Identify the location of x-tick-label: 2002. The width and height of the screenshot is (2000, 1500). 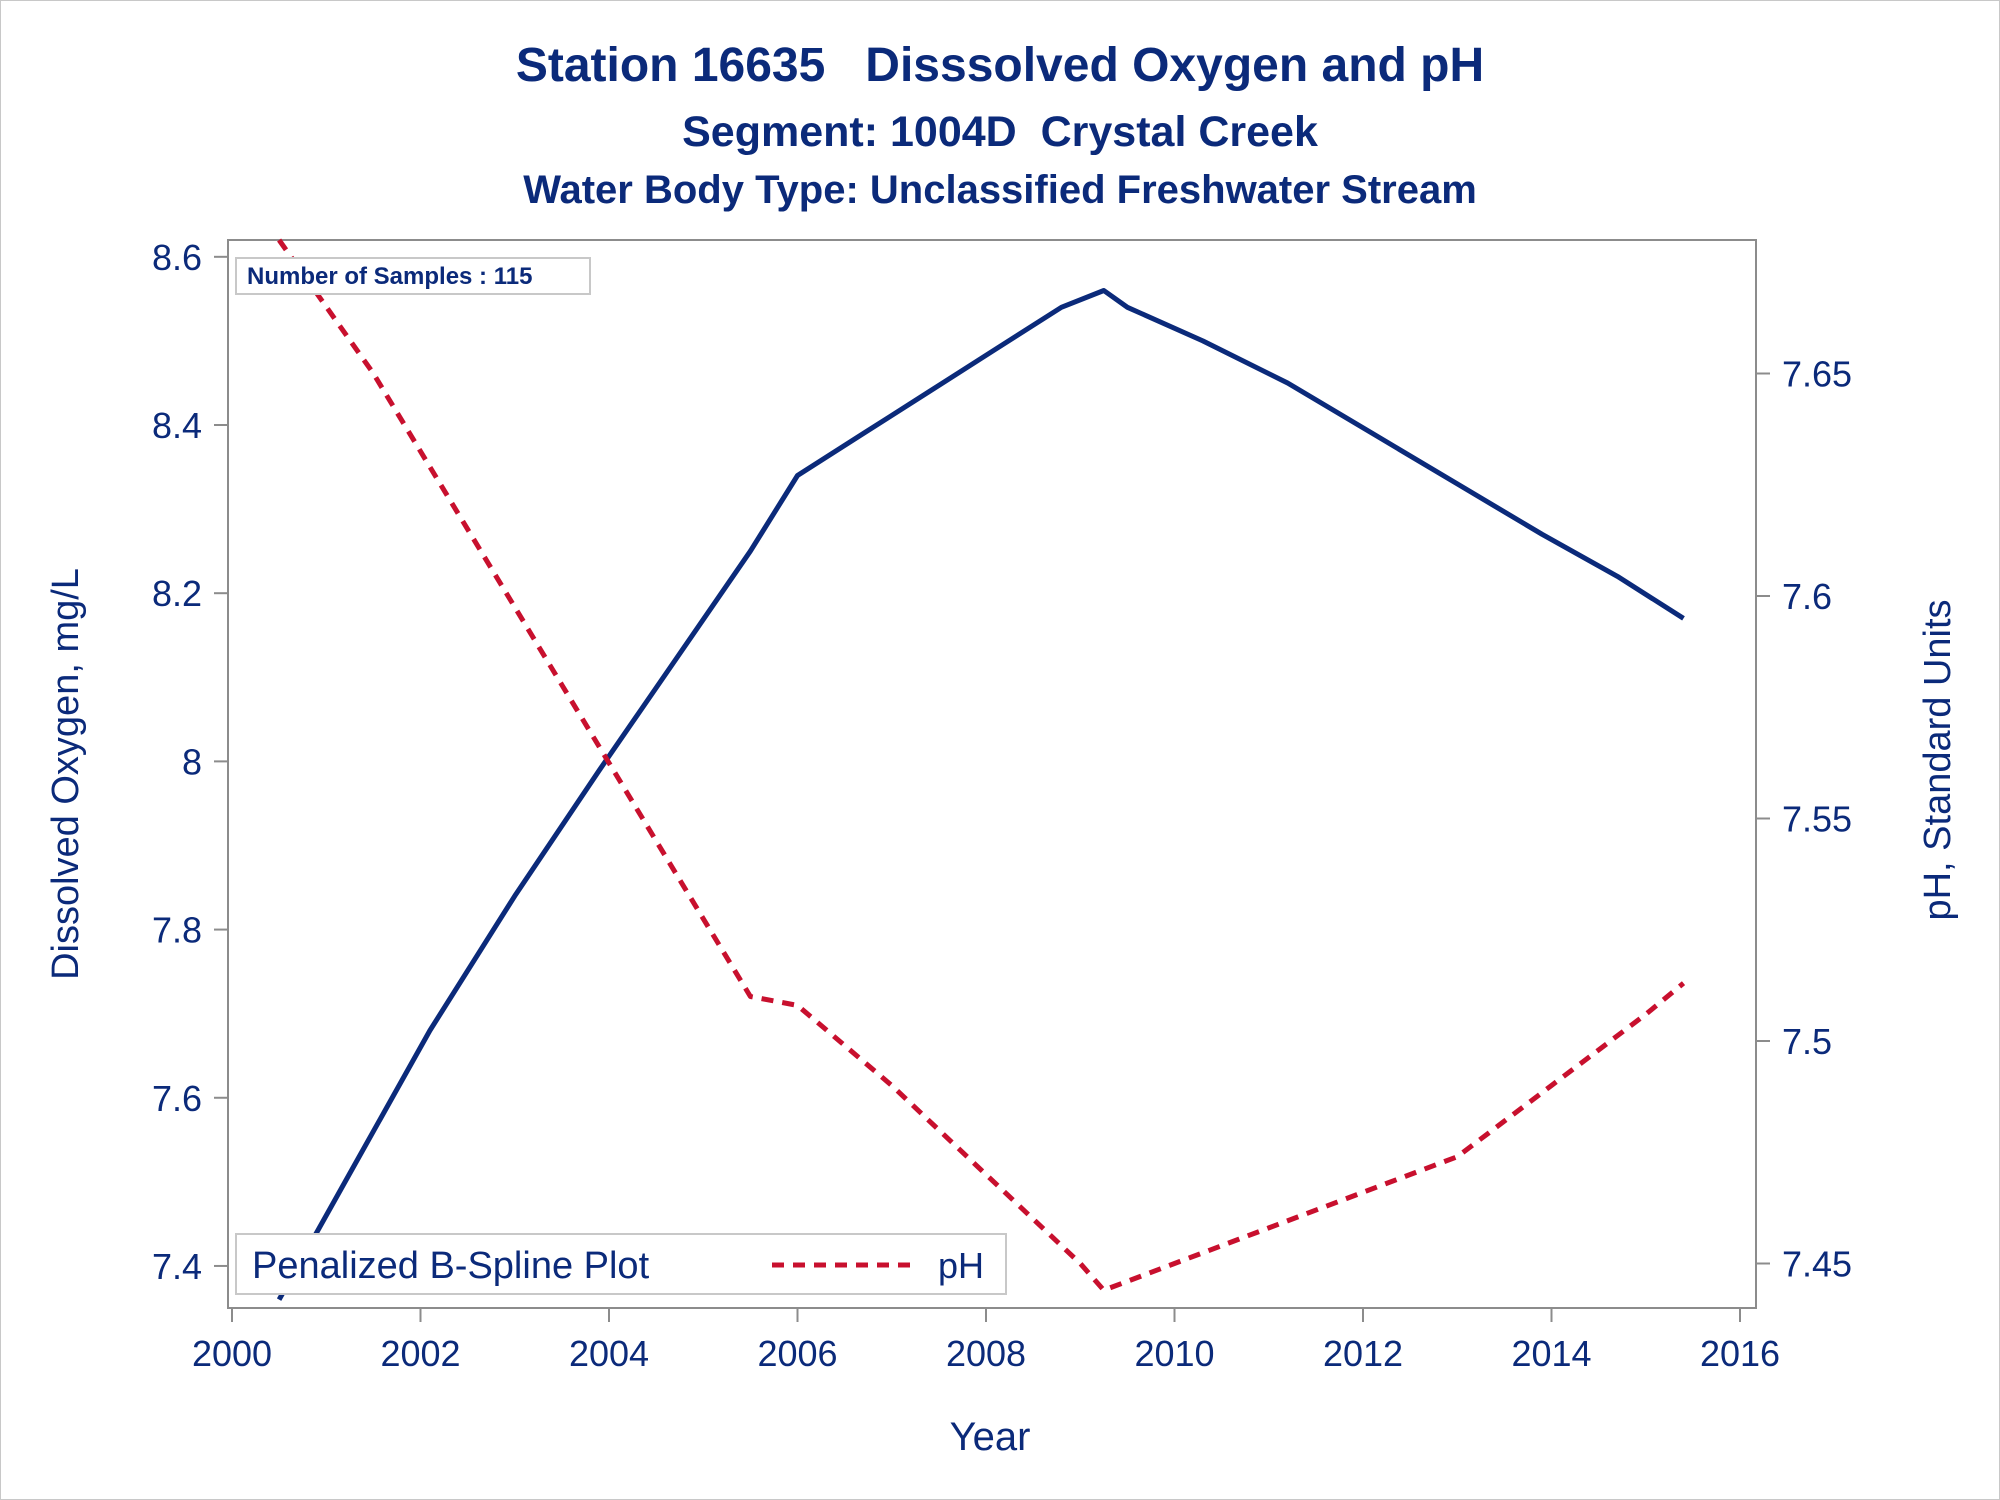
(420, 1353).